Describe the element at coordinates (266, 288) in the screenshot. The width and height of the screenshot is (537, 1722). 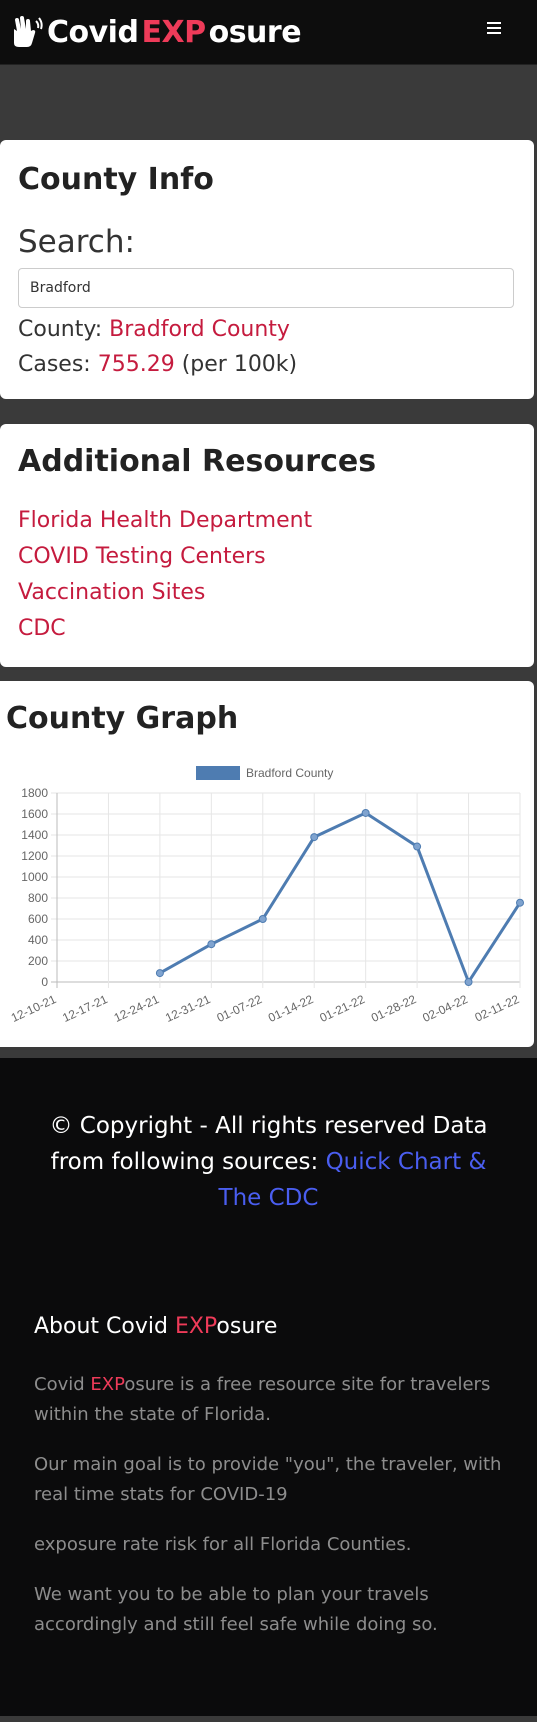
I see `search-input: Bradford` at that location.